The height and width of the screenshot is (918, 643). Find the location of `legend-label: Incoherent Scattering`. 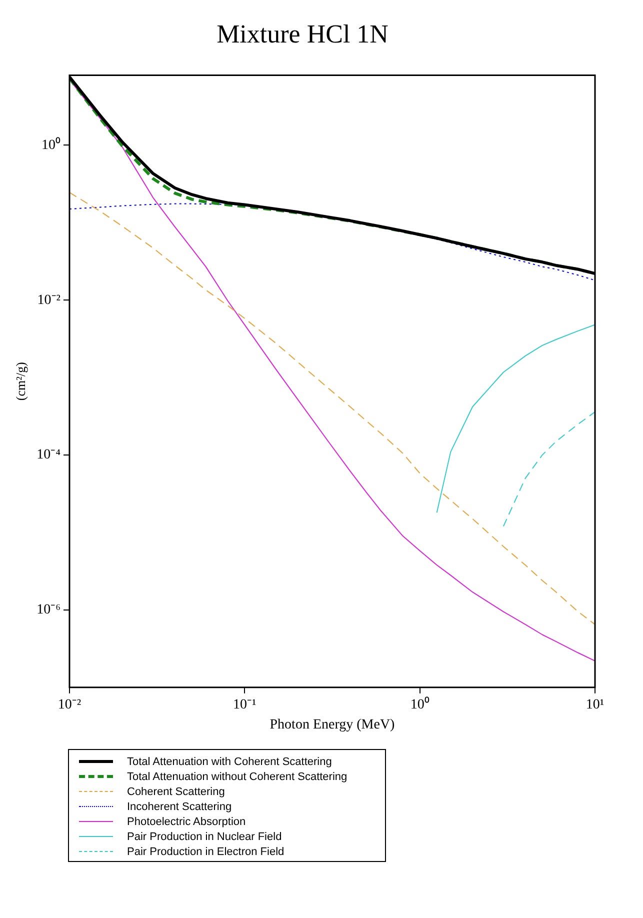

legend-label: Incoherent Scattering is located at coordinates (179, 806).